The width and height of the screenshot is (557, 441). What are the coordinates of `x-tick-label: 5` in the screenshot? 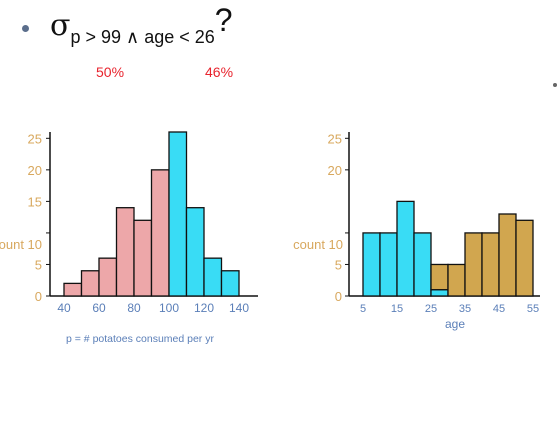 It's located at (363, 309).